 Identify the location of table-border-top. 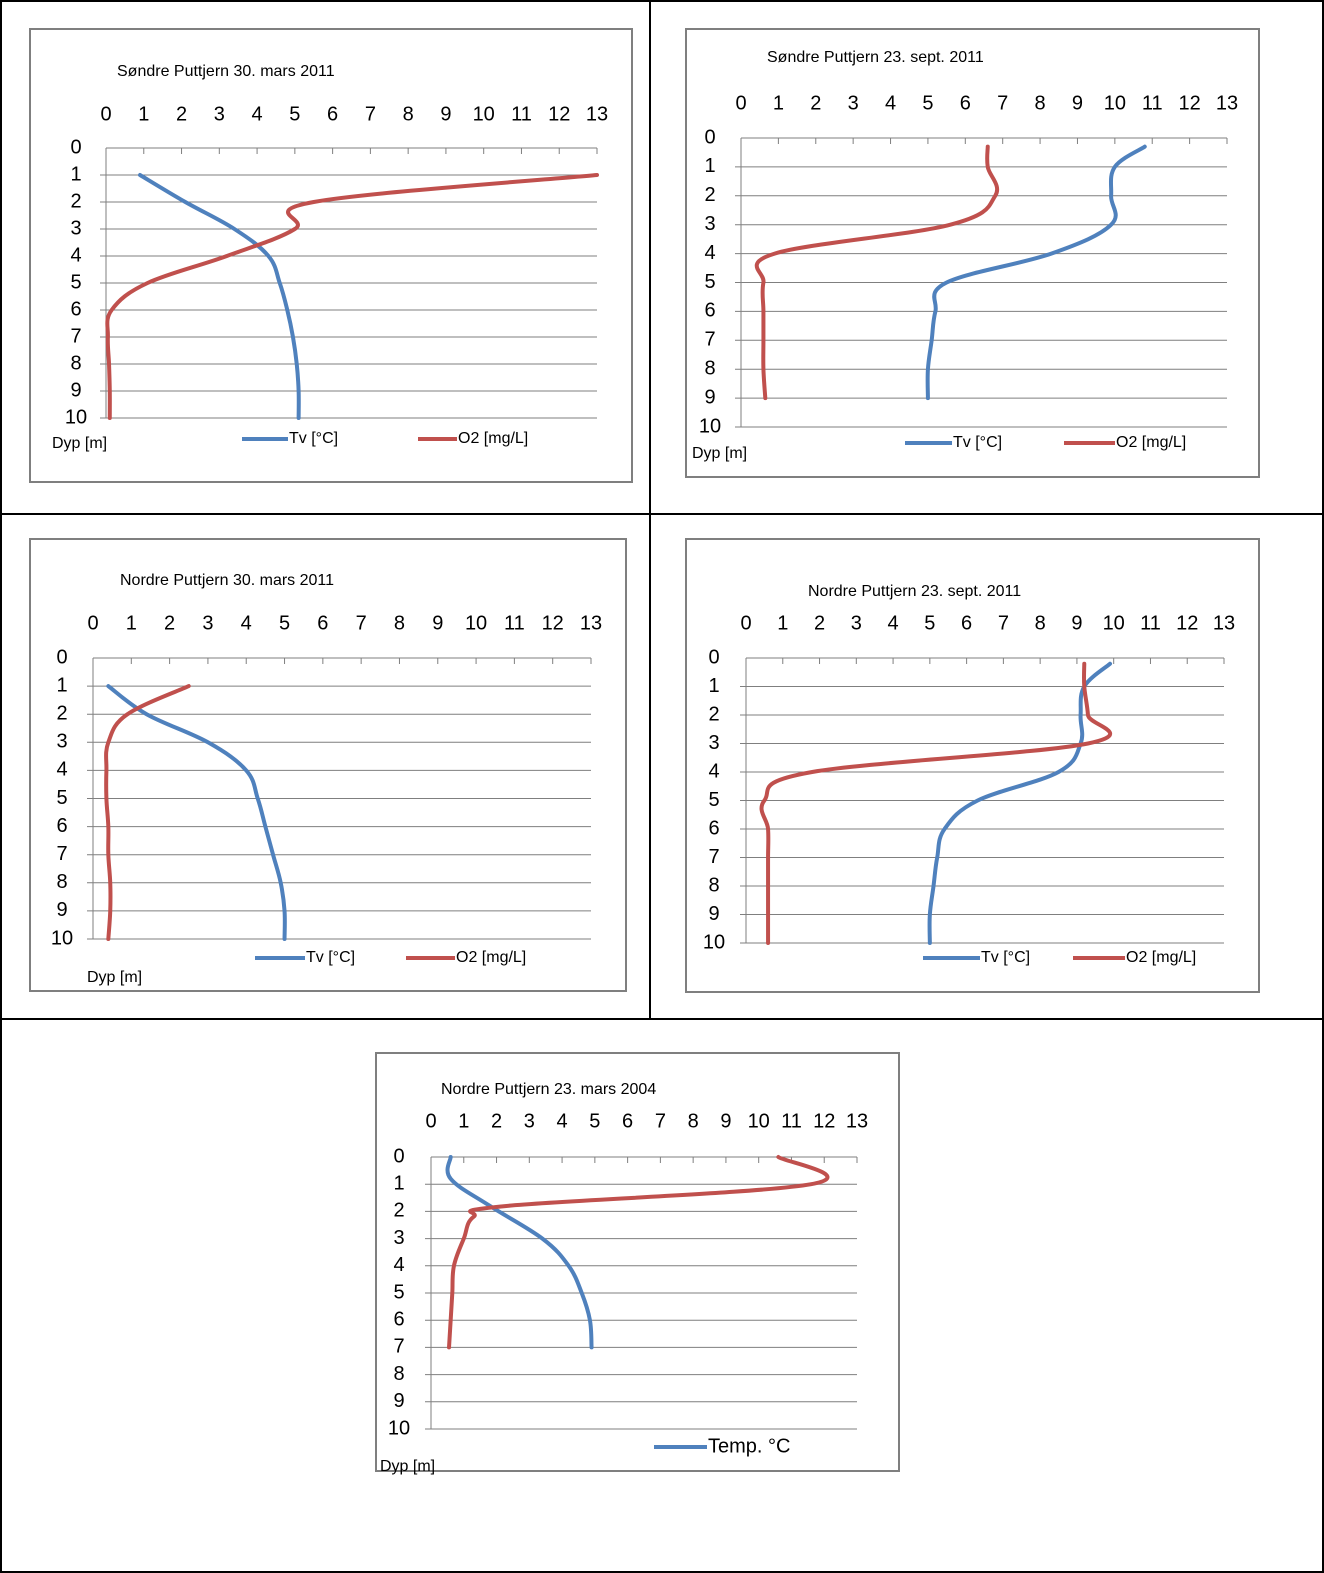
(662, 1).